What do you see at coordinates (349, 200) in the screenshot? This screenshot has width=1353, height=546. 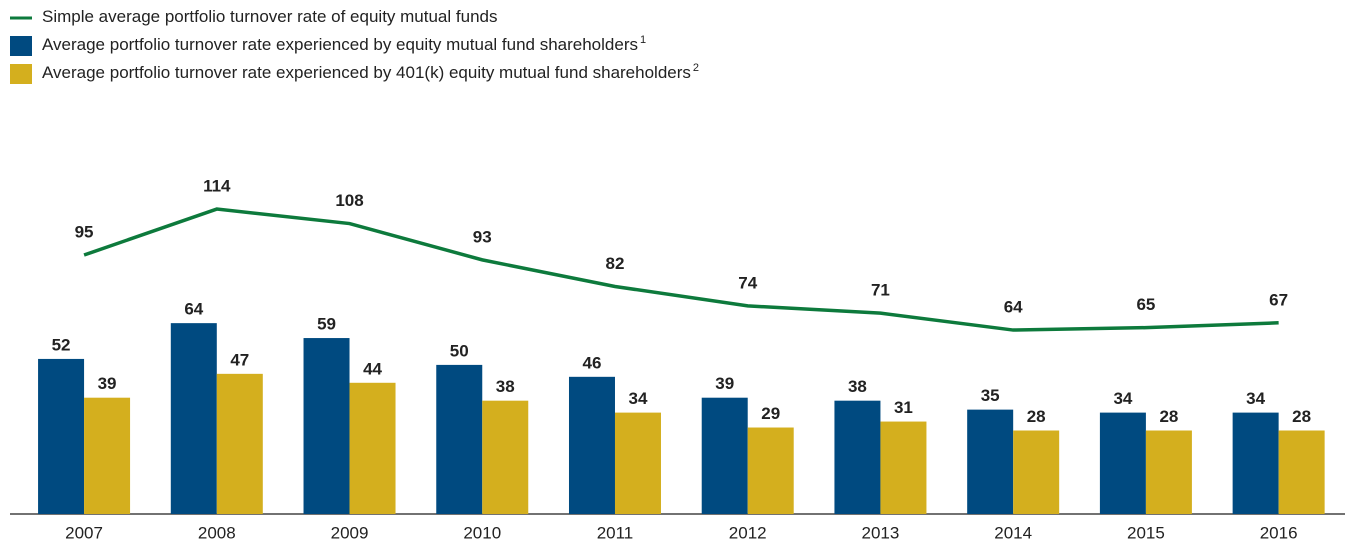 I see `data-label: 108` at bounding box center [349, 200].